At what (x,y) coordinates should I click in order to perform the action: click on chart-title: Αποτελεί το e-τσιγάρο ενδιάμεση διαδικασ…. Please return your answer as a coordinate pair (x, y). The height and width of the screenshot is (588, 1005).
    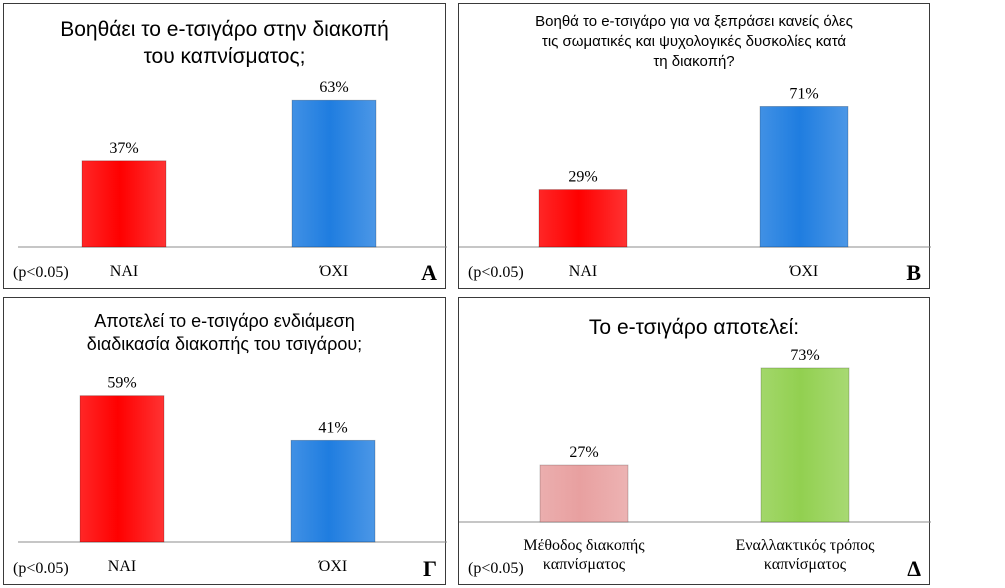
    Looking at the image, I should click on (224, 332).